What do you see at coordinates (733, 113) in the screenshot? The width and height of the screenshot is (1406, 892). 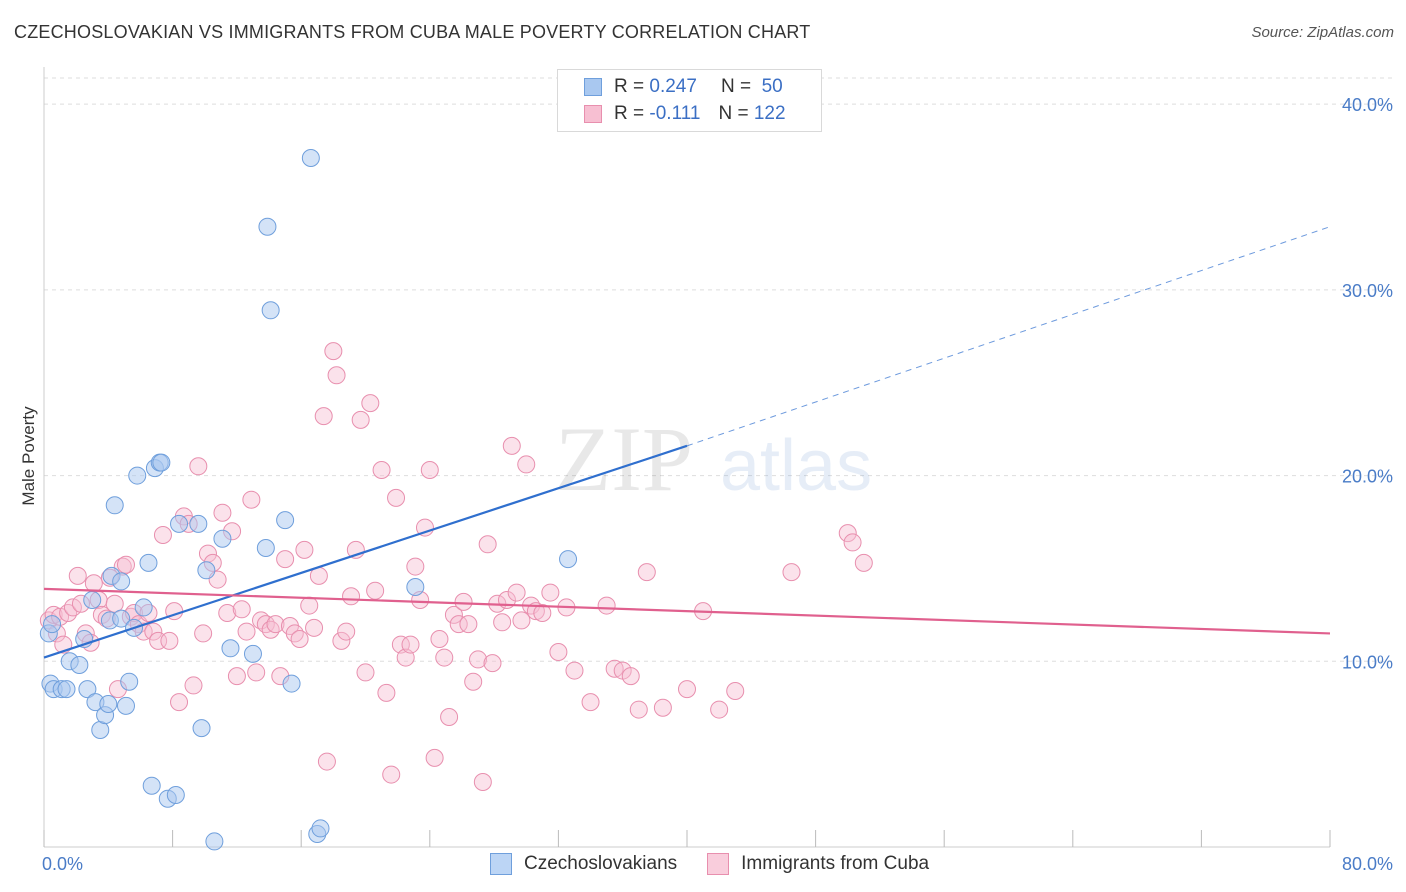 I see `n-label: N =` at bounding box center [733, 113].